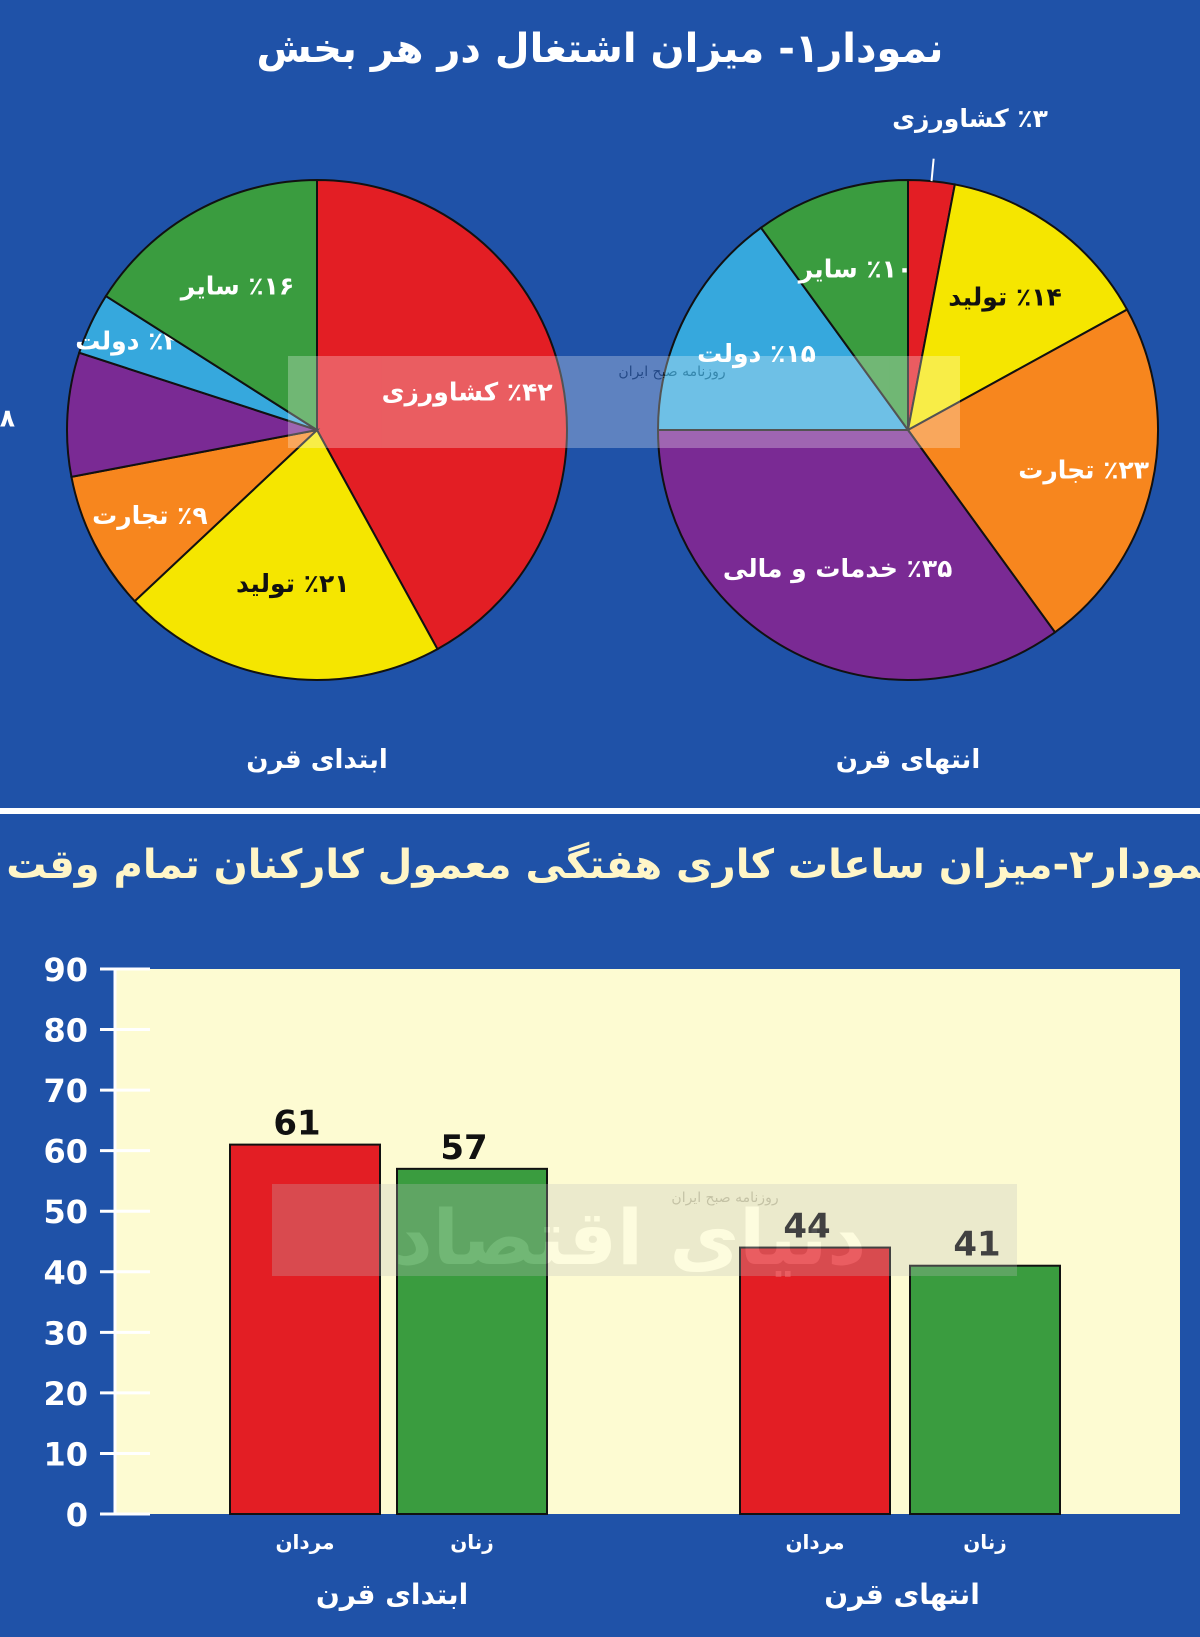 The width and height of the screenshot is (1200, 1637). I want to click on leader-line, so click(932, 170).